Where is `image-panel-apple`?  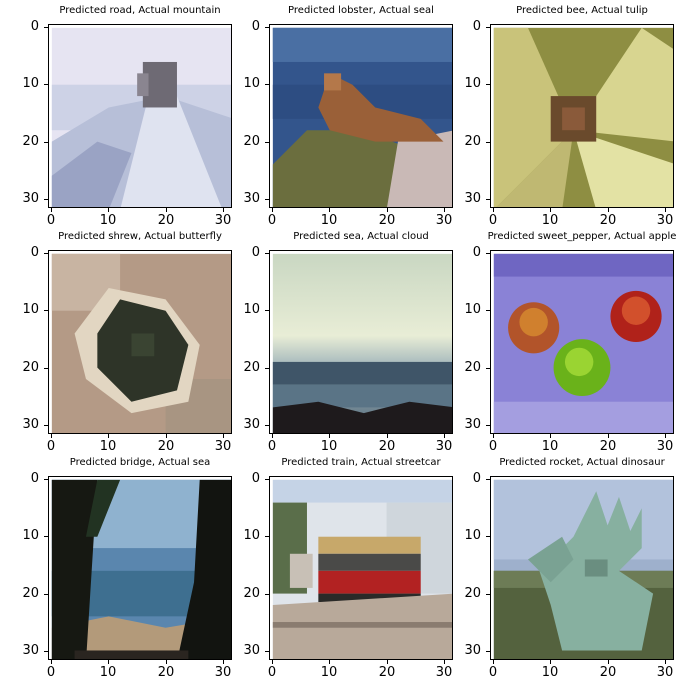
image-panel-apple is located at coordinates (582, 342).